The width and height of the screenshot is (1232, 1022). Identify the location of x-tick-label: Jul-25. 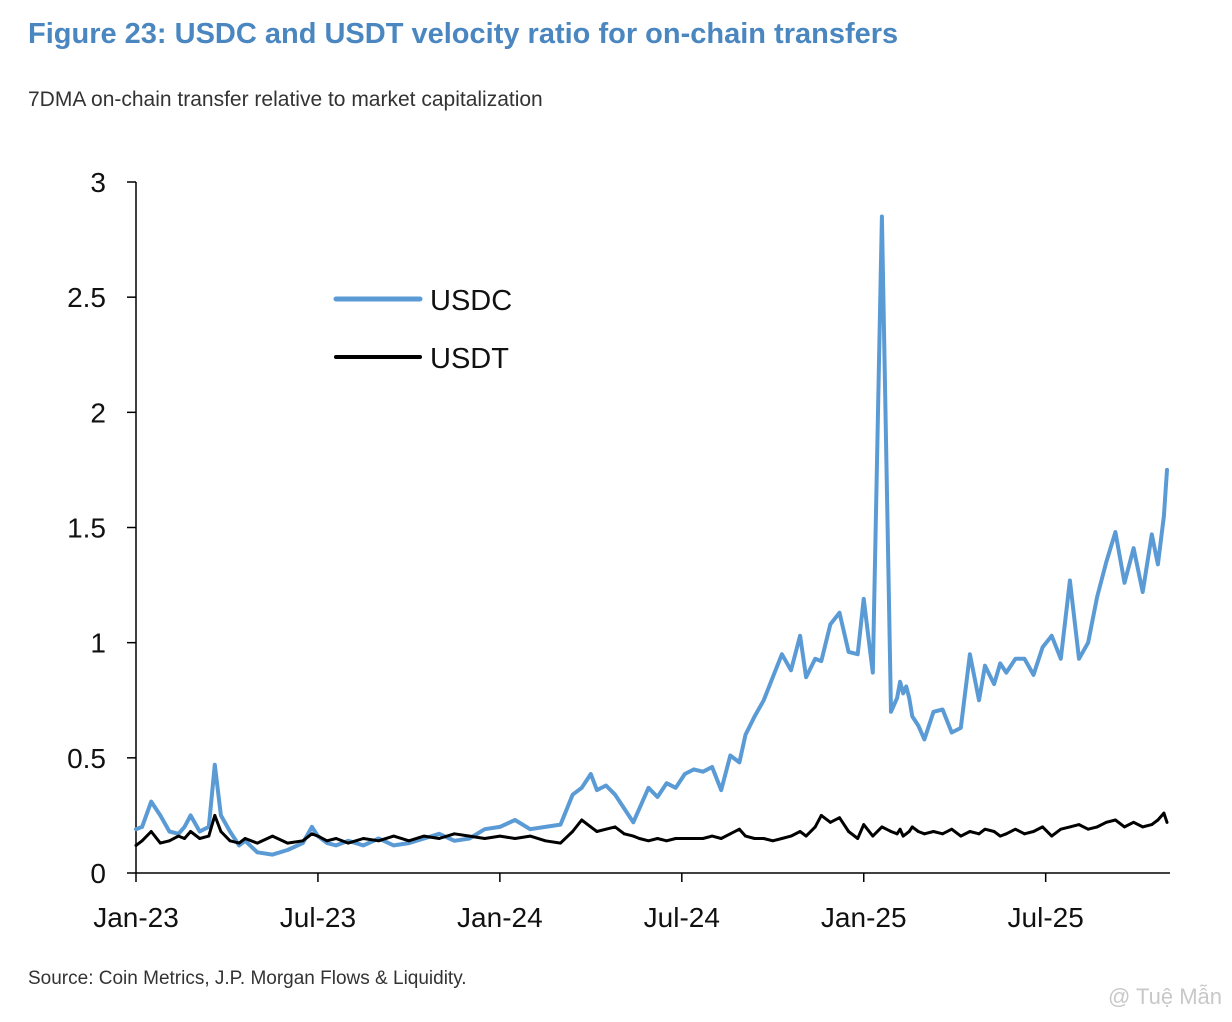
(1046, 917).